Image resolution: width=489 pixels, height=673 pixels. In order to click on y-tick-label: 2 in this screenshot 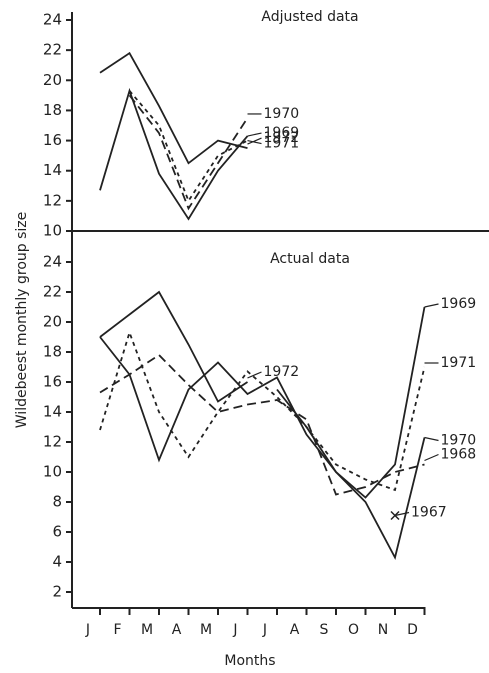, I will do `click(57, 592)`.